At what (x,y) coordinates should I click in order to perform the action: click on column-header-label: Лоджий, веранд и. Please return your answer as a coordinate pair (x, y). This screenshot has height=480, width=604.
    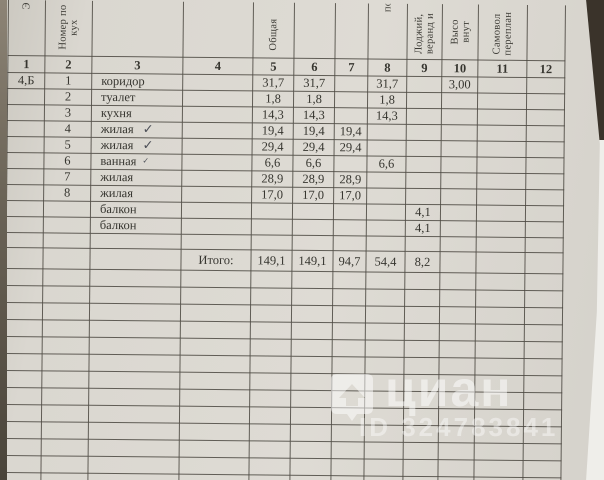
    Looking at the image, I should click on (424, 33).